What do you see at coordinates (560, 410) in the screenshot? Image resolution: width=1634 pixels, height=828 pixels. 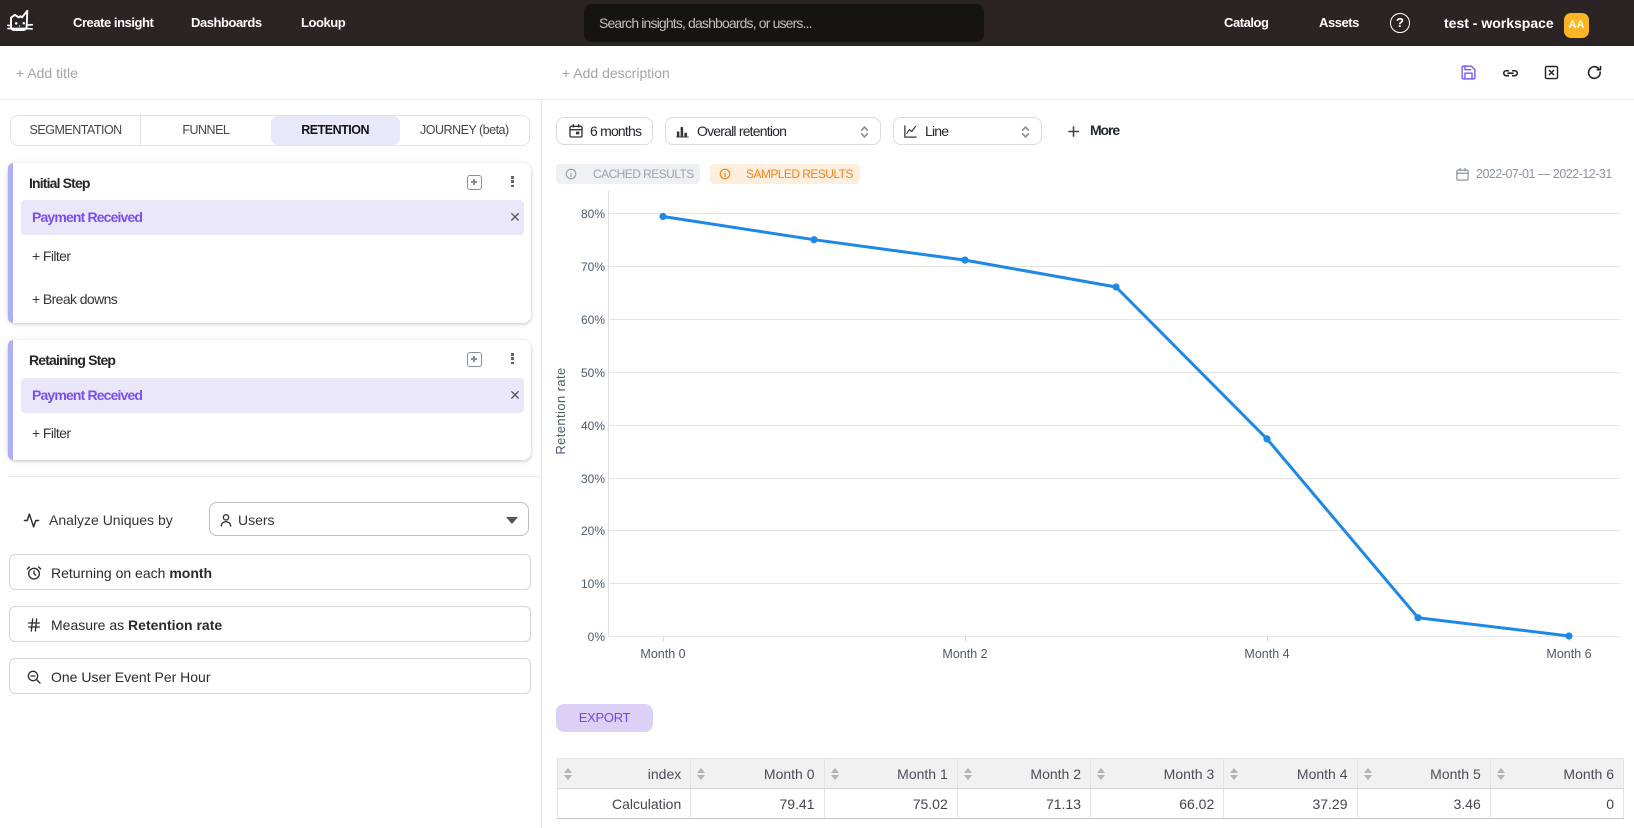 I see `svg-text: Retention rate` at bounding box center [560, 410].